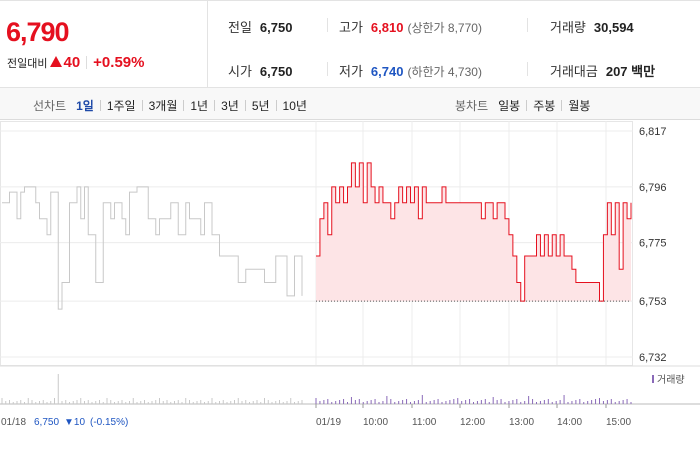  I want to click on stat-open: 시가 6,750, so click(260, 71).